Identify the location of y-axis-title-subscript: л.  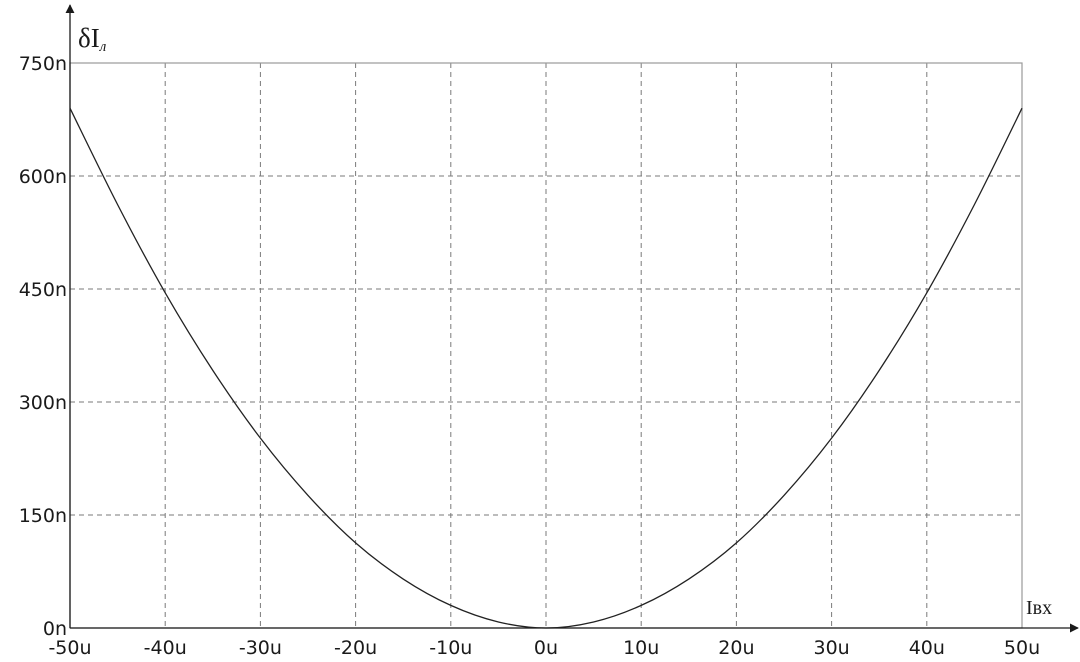
(103, 47).